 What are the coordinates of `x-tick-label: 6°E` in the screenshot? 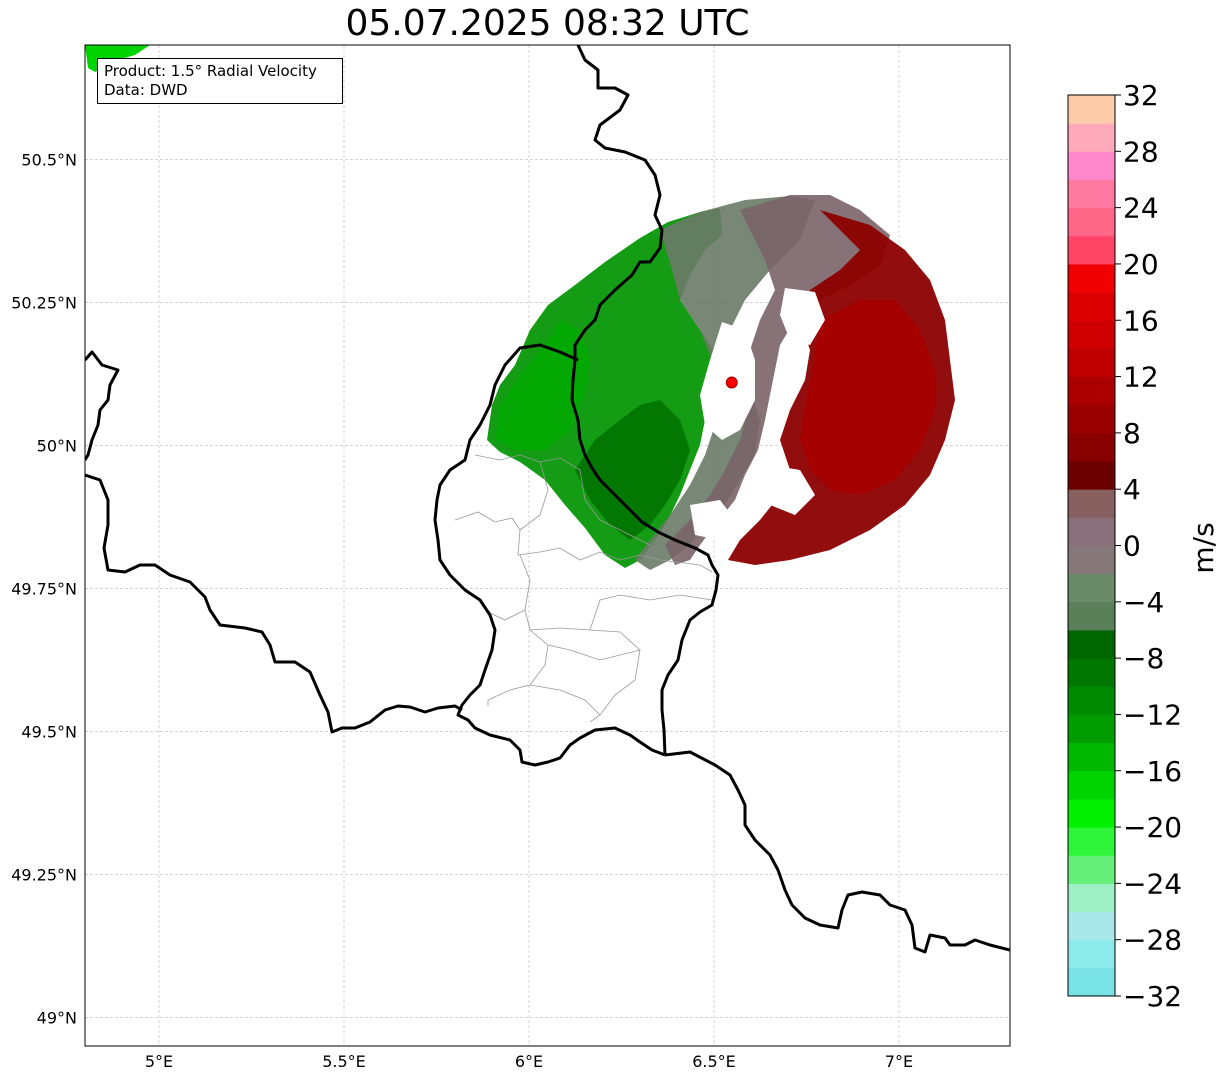 It's located at (529, 1061).